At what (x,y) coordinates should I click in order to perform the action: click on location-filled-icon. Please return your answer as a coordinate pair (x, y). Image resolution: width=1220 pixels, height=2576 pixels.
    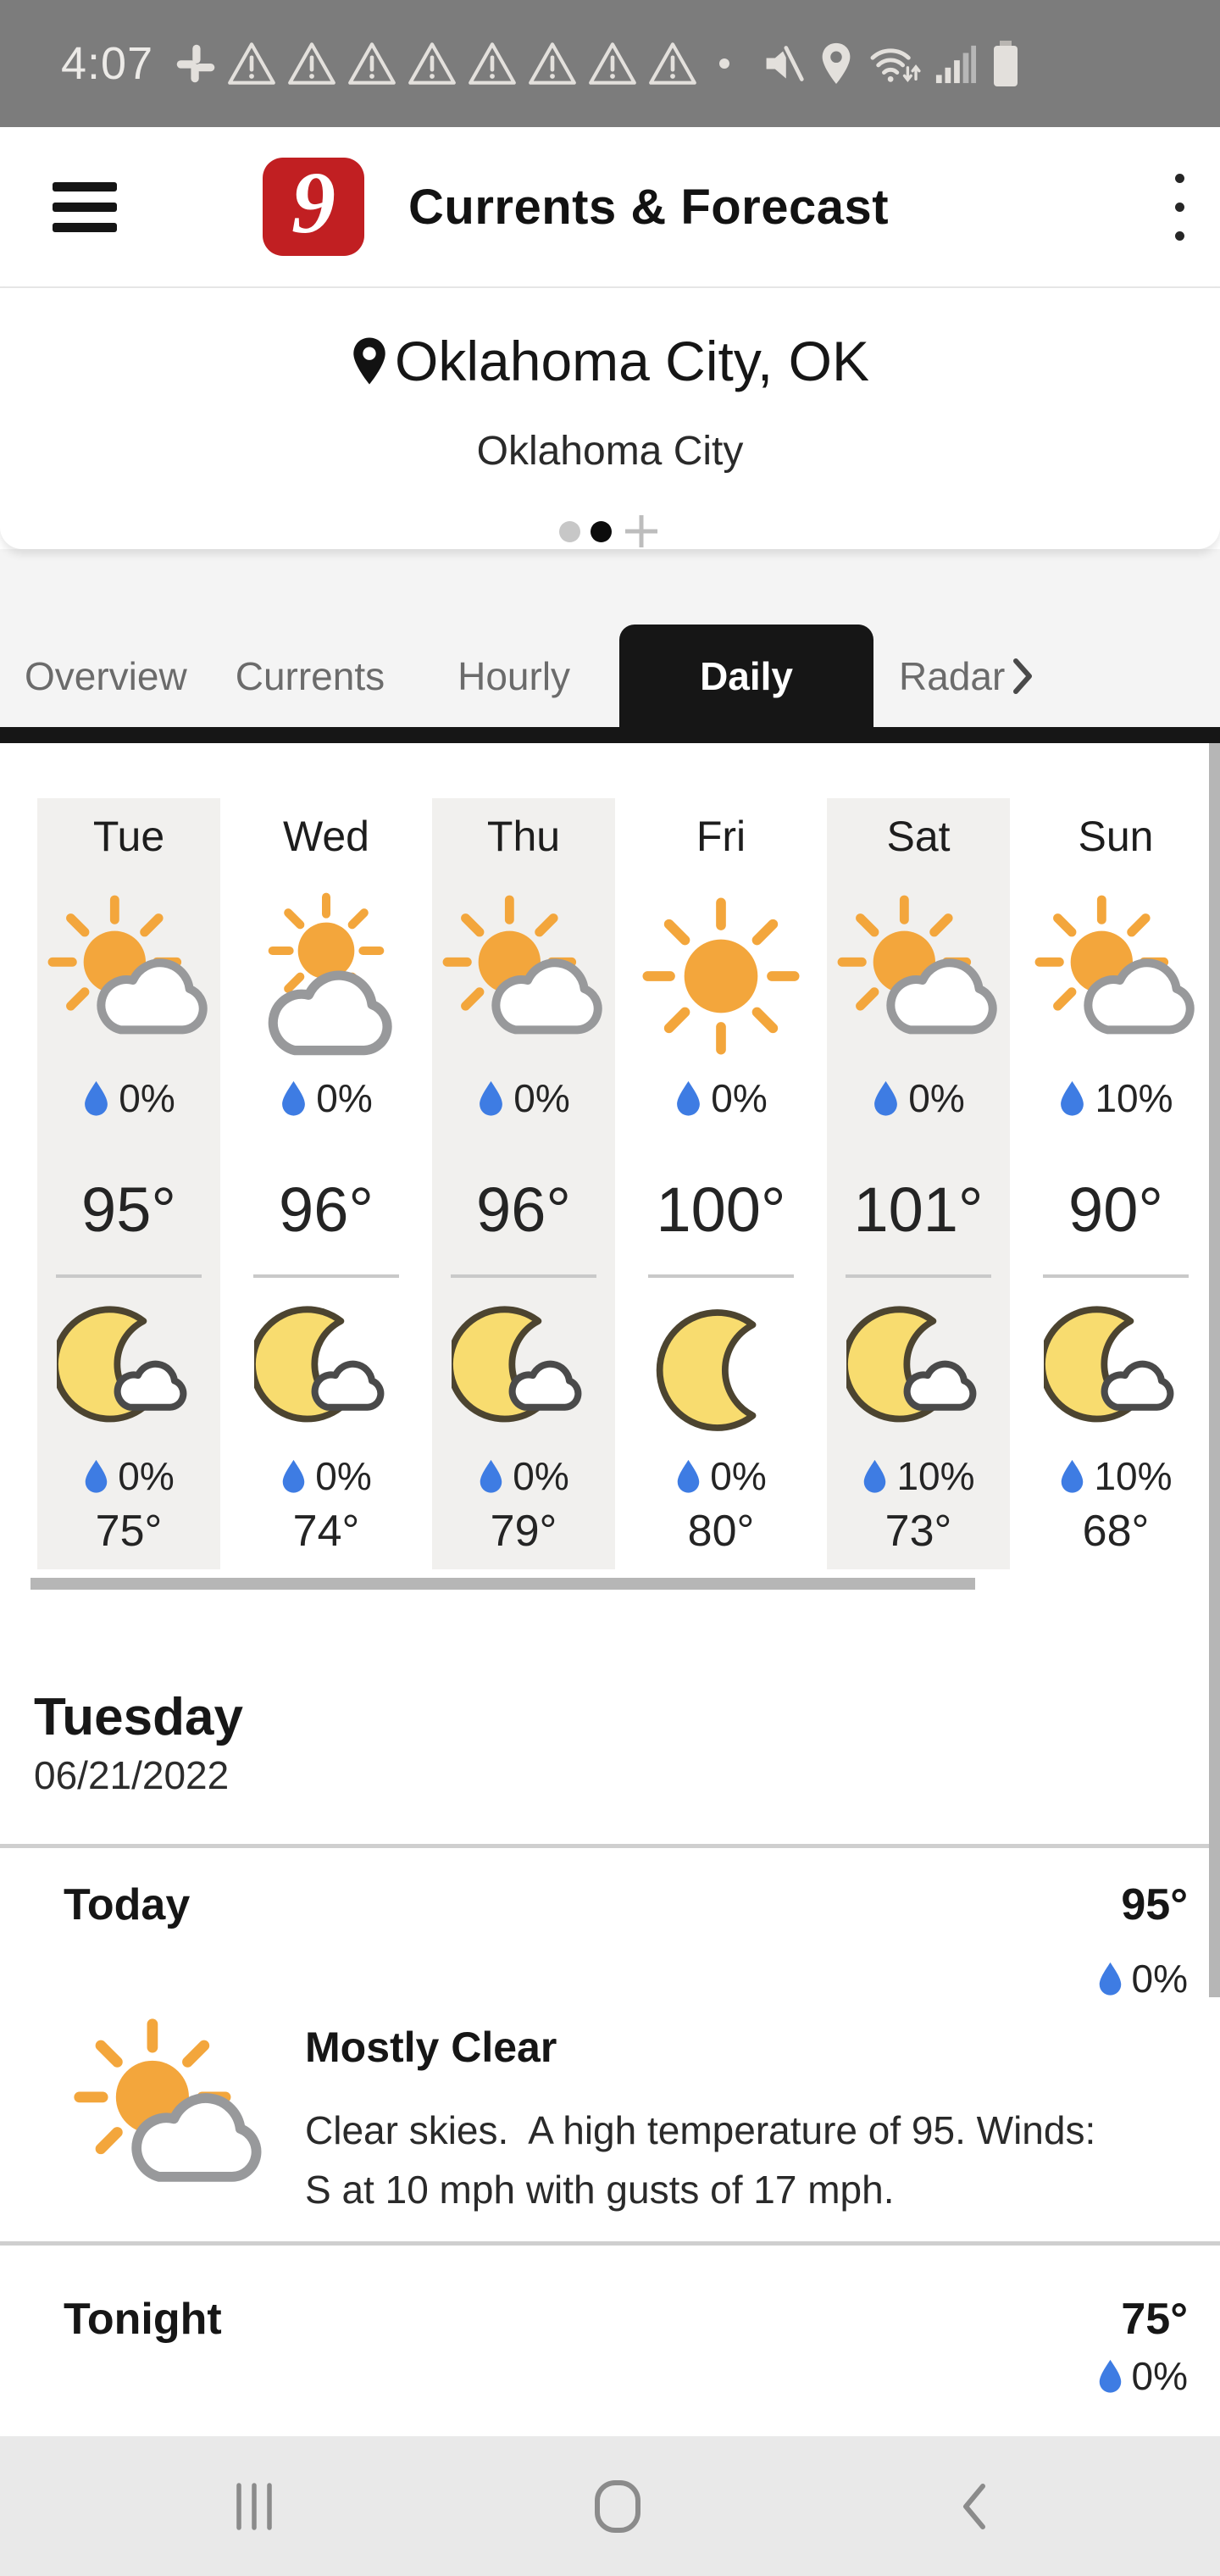
    Looking at the image, I should click on (836, 64).